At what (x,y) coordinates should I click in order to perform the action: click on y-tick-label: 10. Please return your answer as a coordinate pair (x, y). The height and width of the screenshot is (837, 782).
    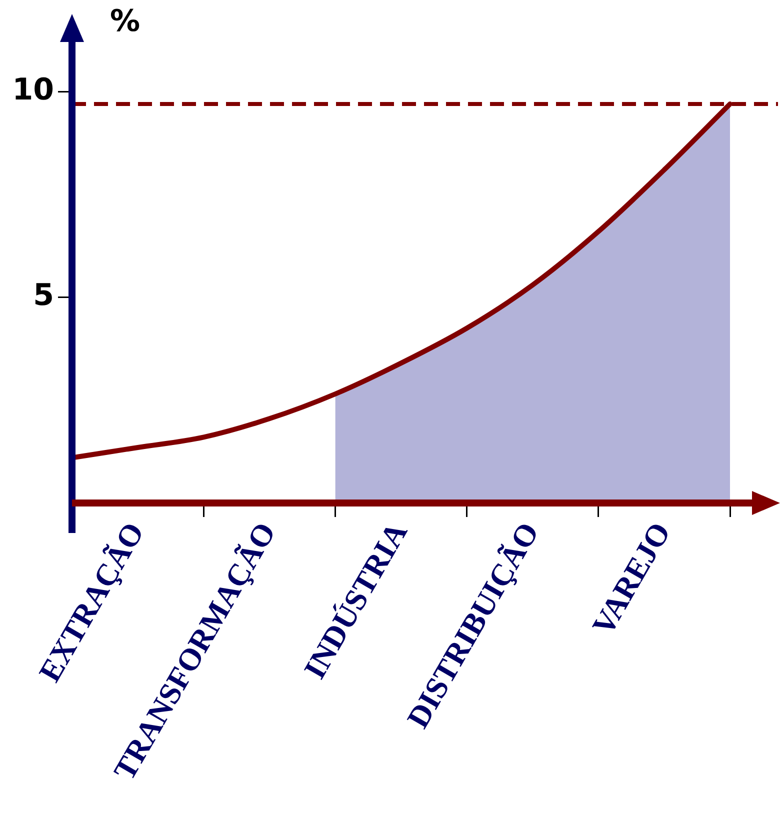
    Looking at the image, I should click on (33, 90).